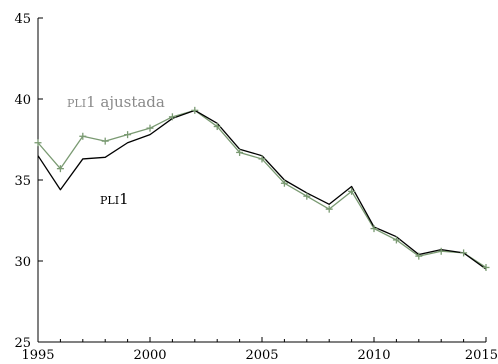 This screenshot has height=364, width=498. I want to click on x-tick-label: 1995, so click(37, 355).